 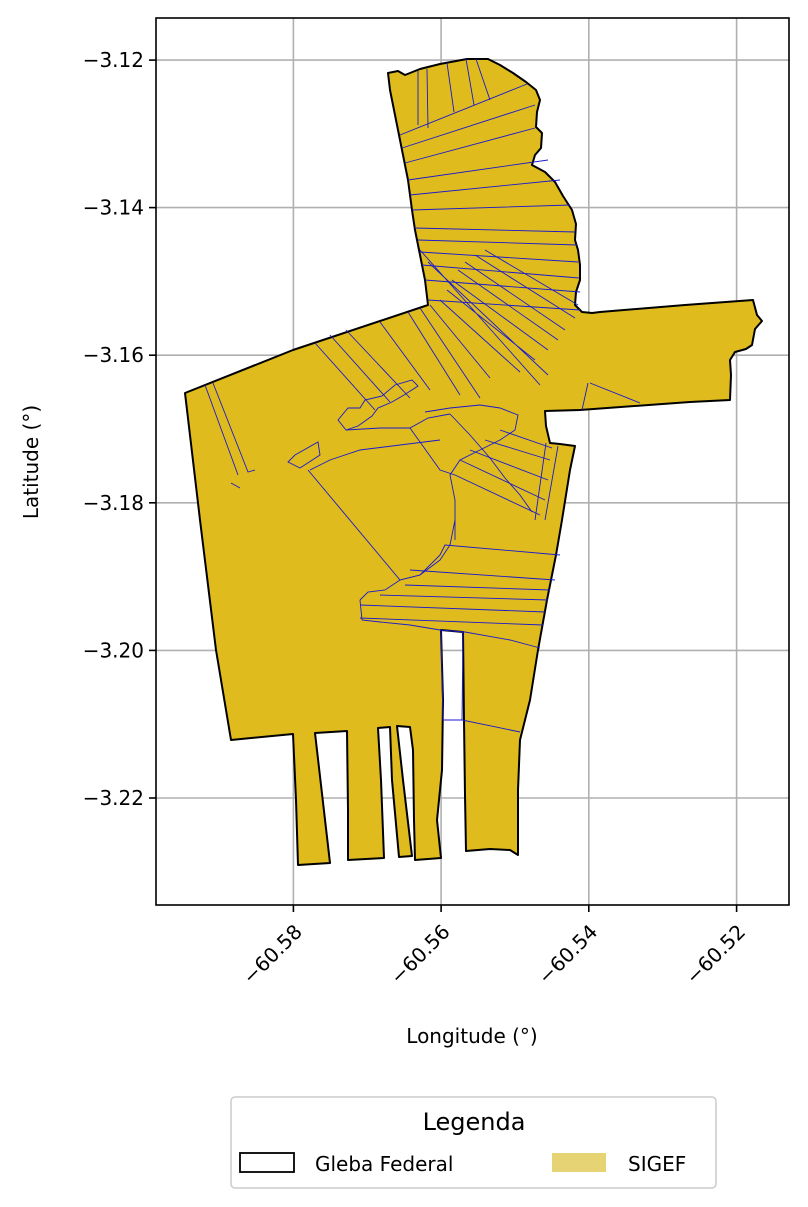 What do you see at coordinates (657, 1164) in the screenshot?
I see `legend-label-sigef: SIGEF` at bounding box center [657, 1164].